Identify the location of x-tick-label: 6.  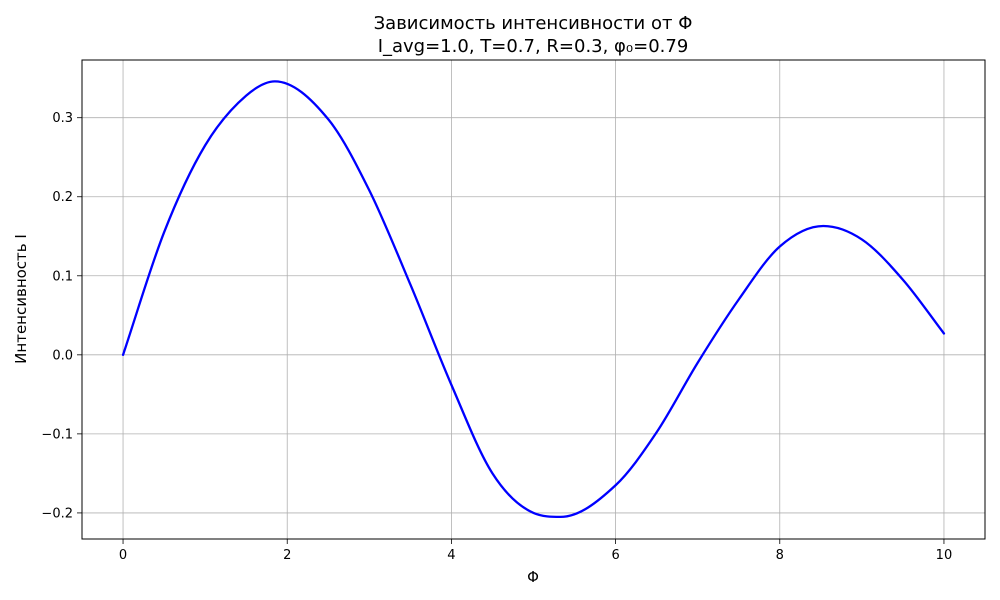
(615, 555).